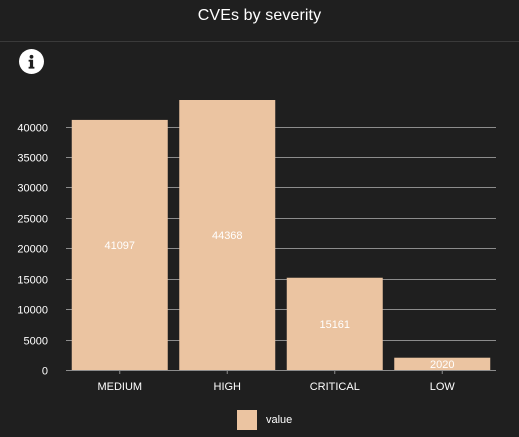 This screenshot has height=437, width=519. Describe the element at coordinates (32, 311) in the screenshot. I see `y-tick-label-10000: 10000` at that location.